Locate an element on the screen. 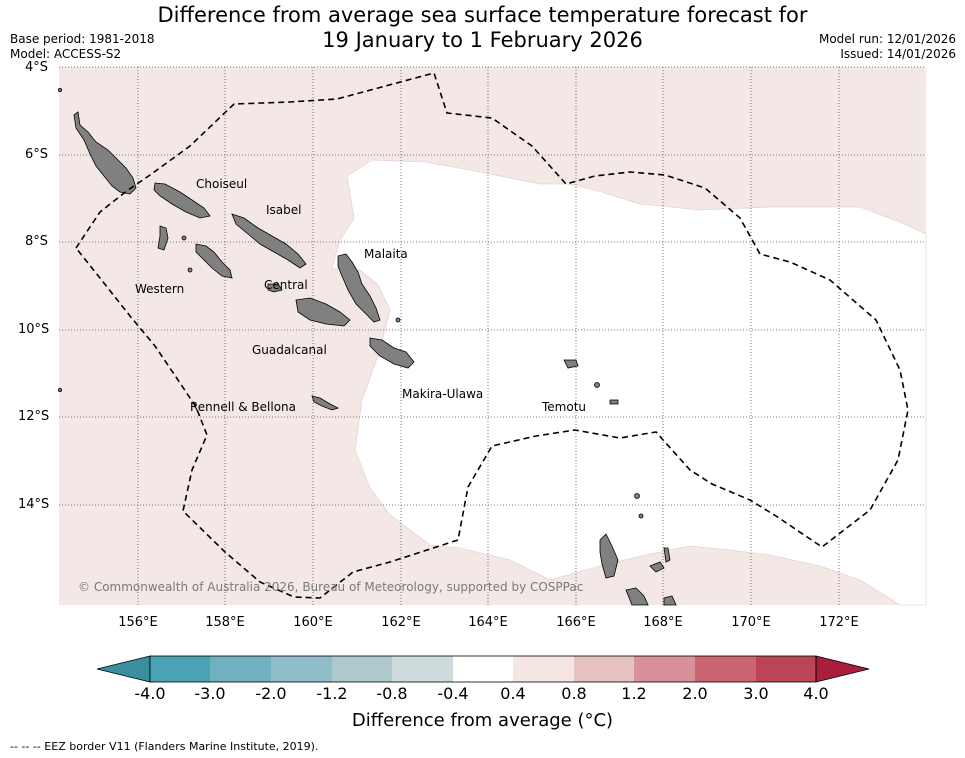 The width and height of the screenshot is (965, 758). colorbar is located at coordinates (483, 669).